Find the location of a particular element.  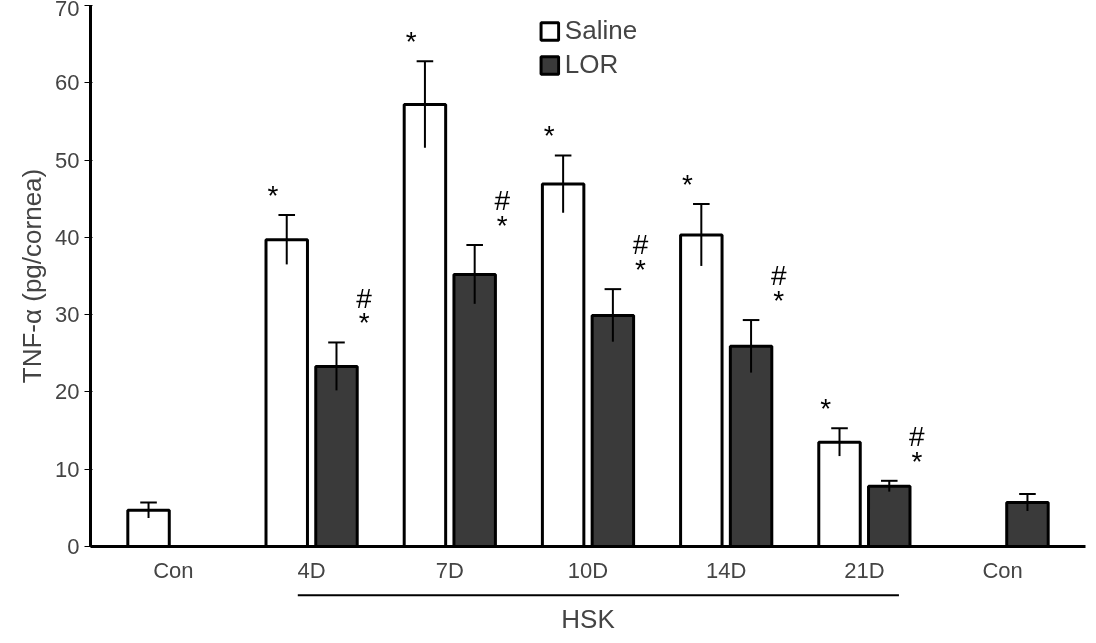

x-tick-label: 7D is located at coordinates (449, 570).